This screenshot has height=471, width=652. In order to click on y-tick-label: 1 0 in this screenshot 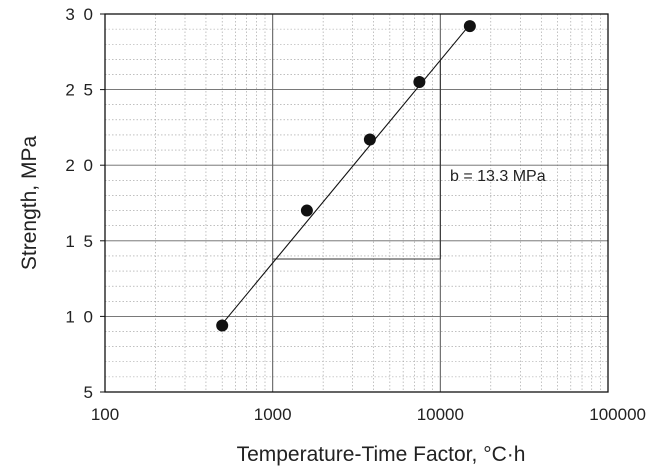, I will do `click(80, 316)`.